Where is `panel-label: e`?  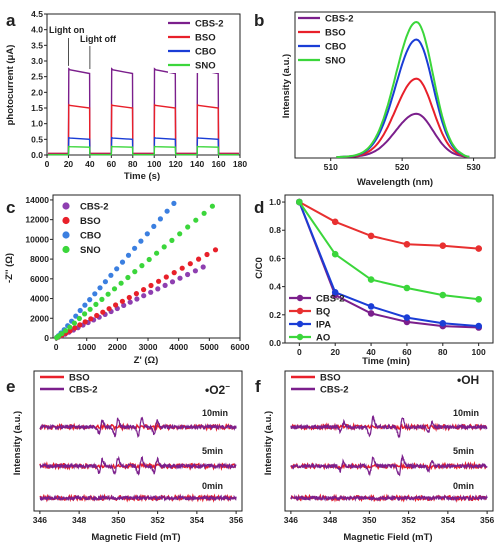
panel-label: e is located at coordinates (10, 386).